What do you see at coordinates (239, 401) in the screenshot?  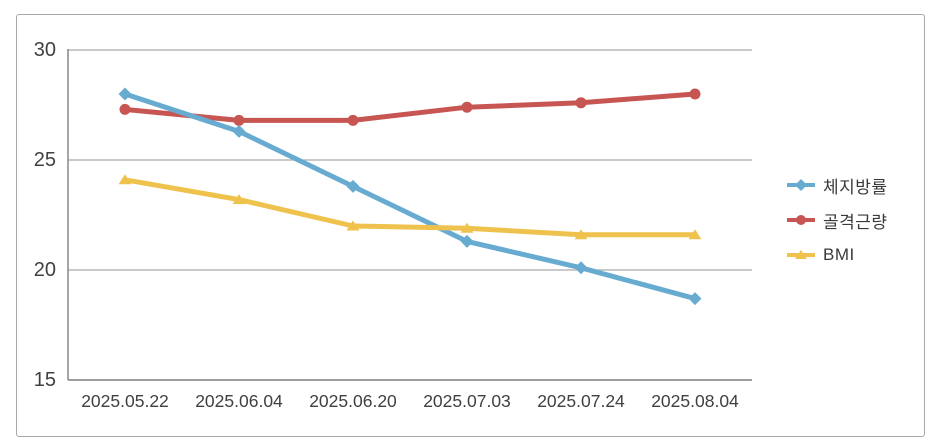 I see `x-tick-label-1: 2025.06.04` at bounding box center [239, 401].